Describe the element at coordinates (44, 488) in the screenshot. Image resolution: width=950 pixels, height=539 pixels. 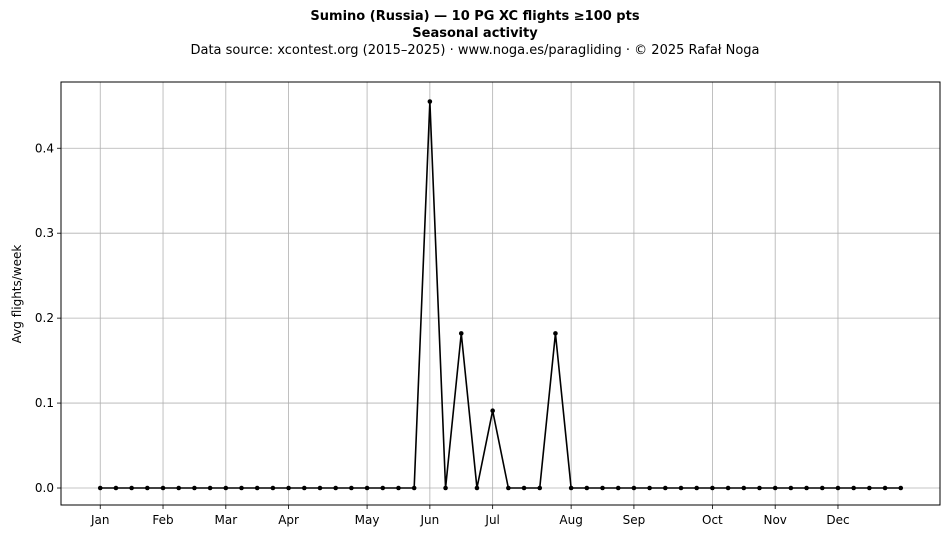
I see `y-tick-label: 0.0` at that location.